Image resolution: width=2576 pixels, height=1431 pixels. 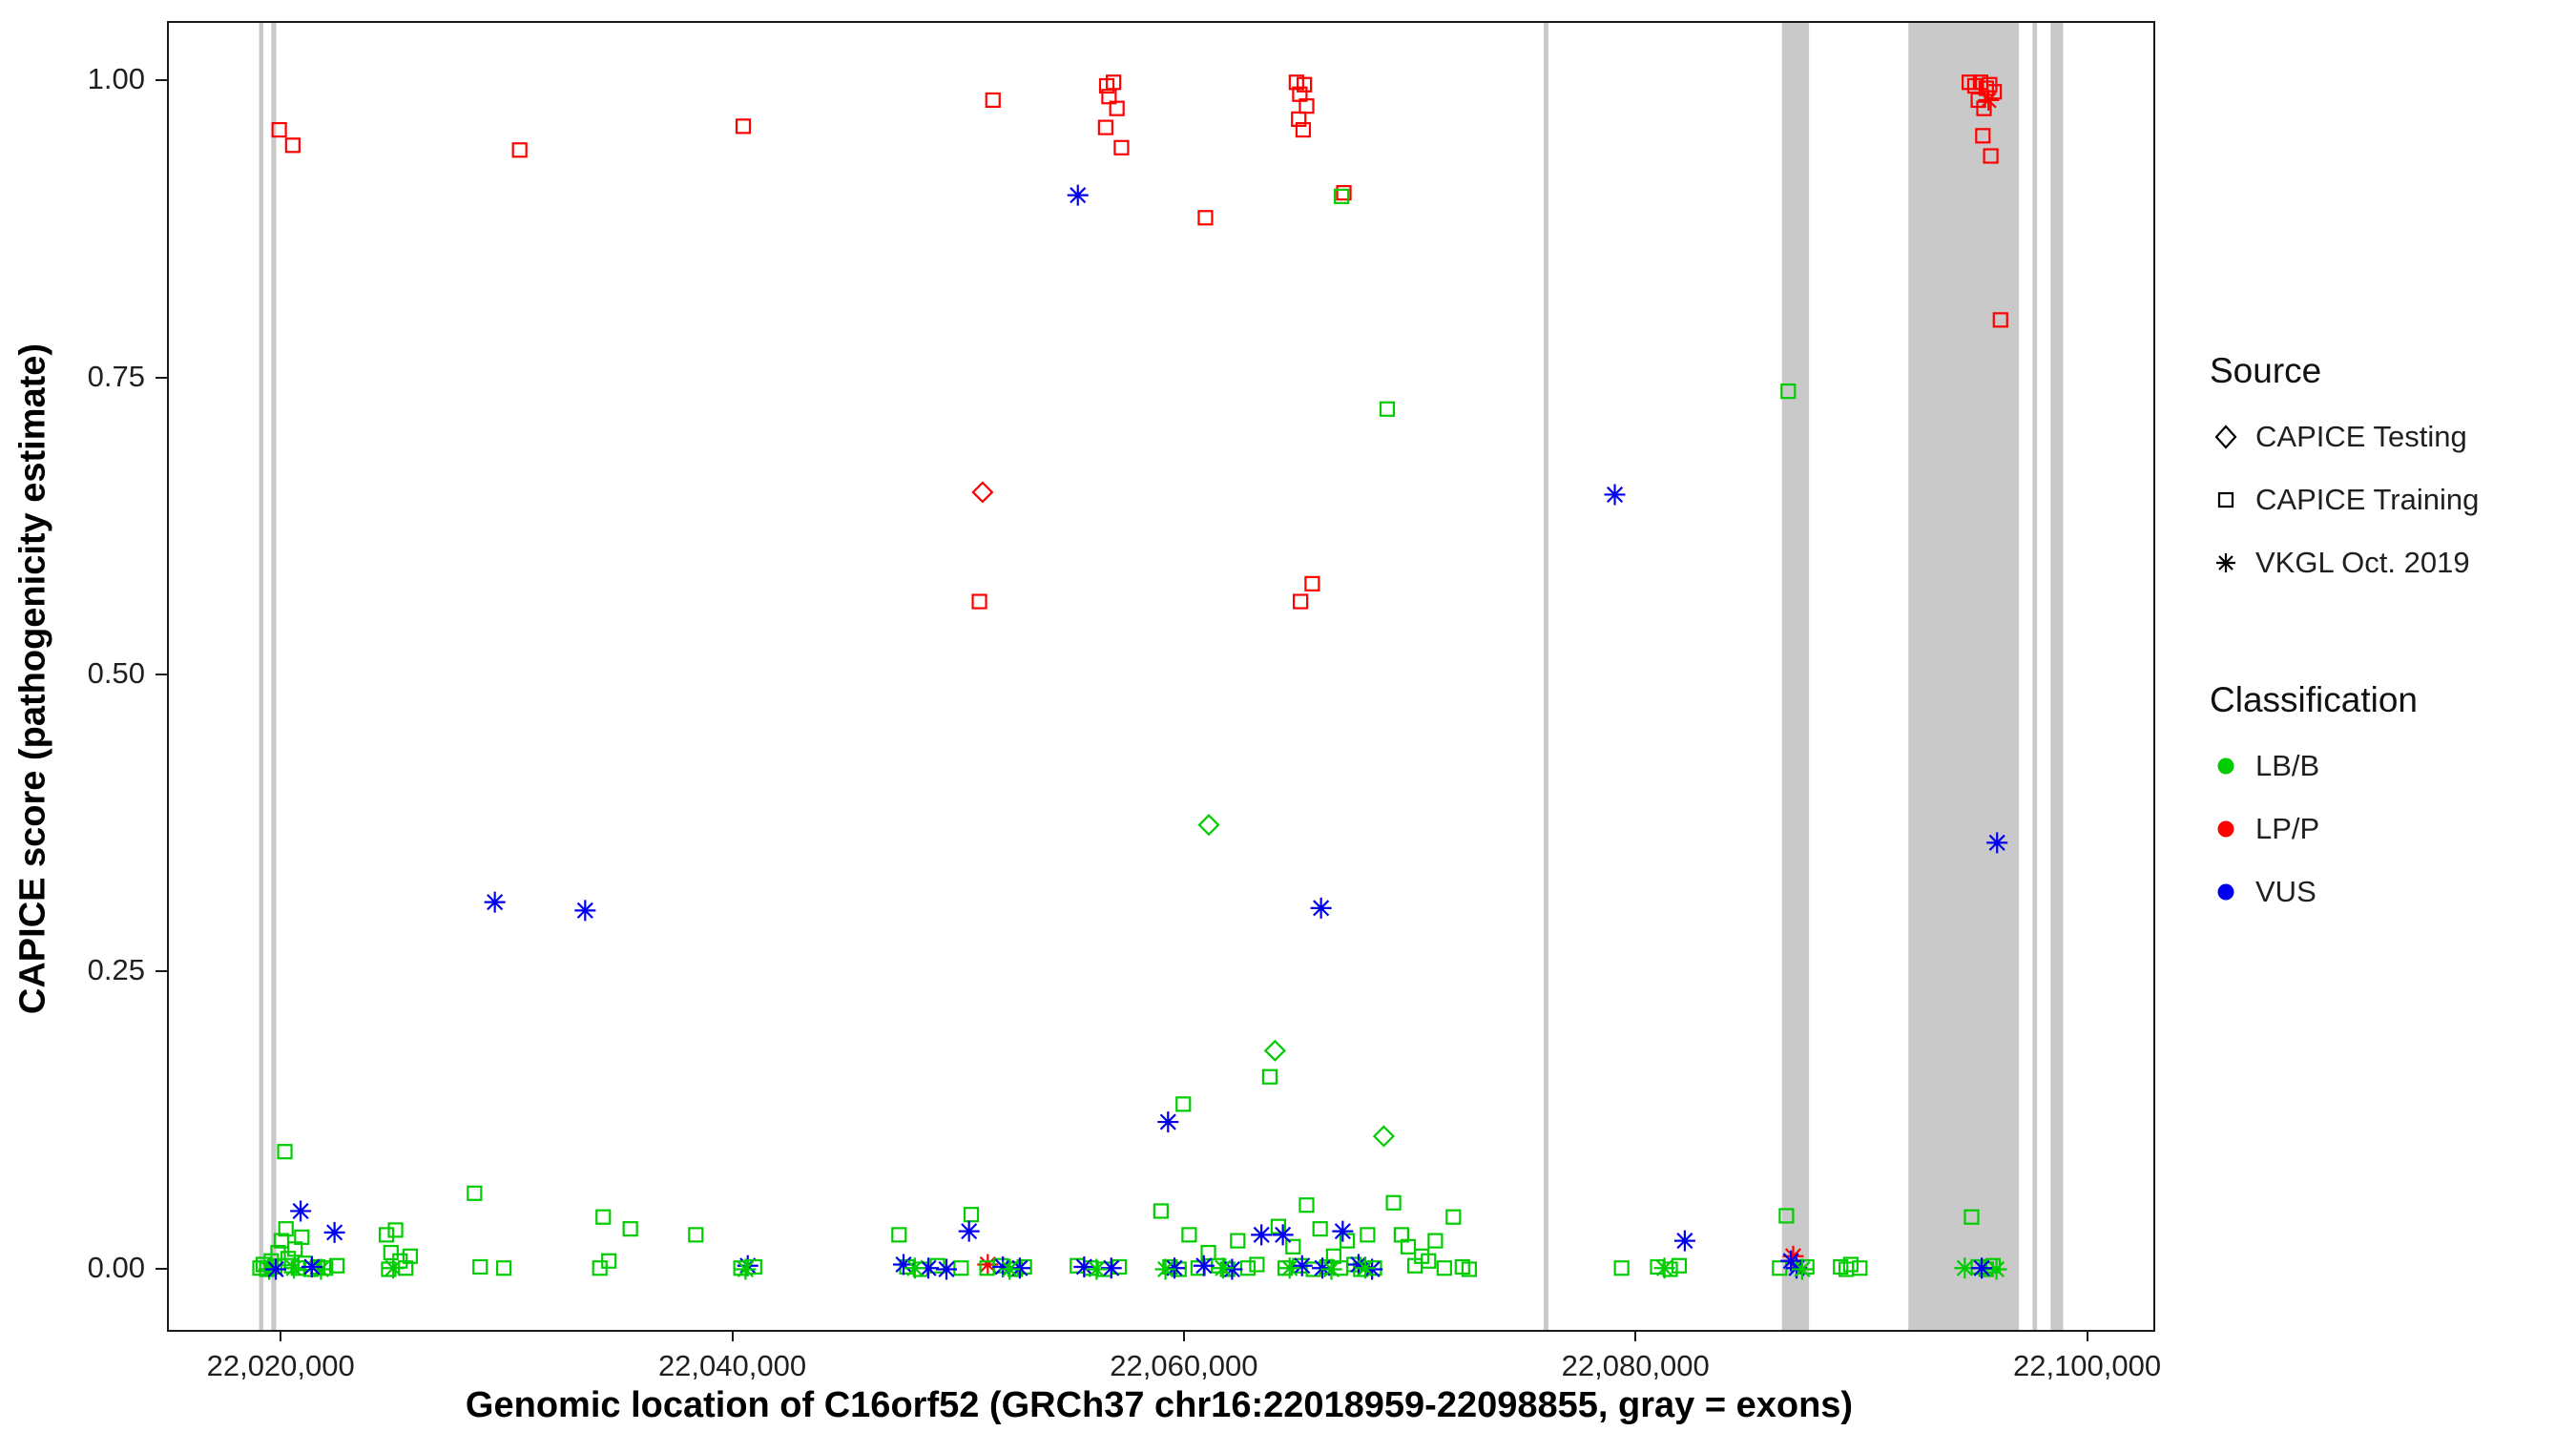 What do you see at coordinates (280, 1365) in the screenshot?
I see `x-tick-label: 22,020,000` at bounding box center [280, 1365].